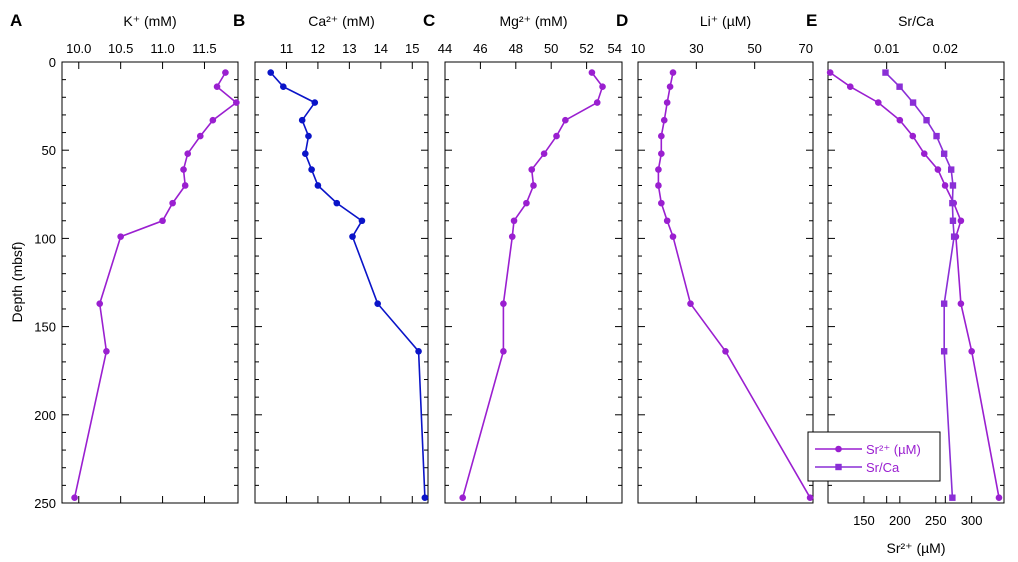 This screenshot has height=562, width=1018. Describe the element at coordinates (480, 48) in the screenshot. I see `x-tick-label: 46` at that location.